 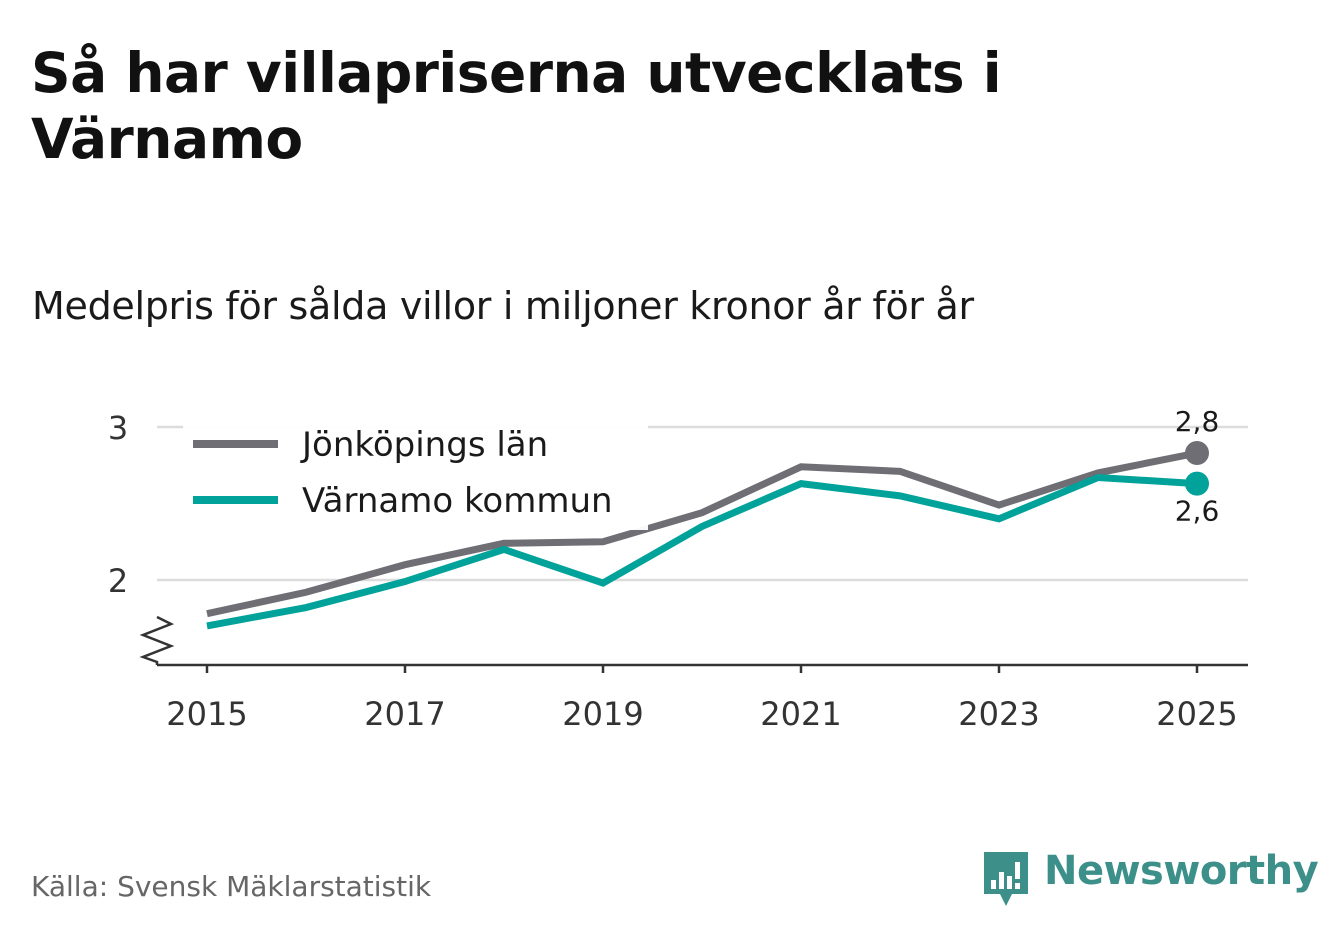 What do you see at coordinates (424, 445) in the screenshot?
I see `legend-label: Jönköpings län` at bounding box center [424, 445].